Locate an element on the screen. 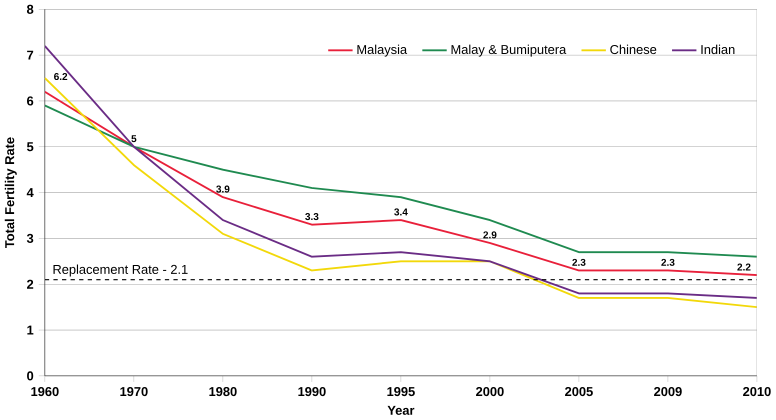  y-tick-label: 7 is located at coordinates (30, 55).